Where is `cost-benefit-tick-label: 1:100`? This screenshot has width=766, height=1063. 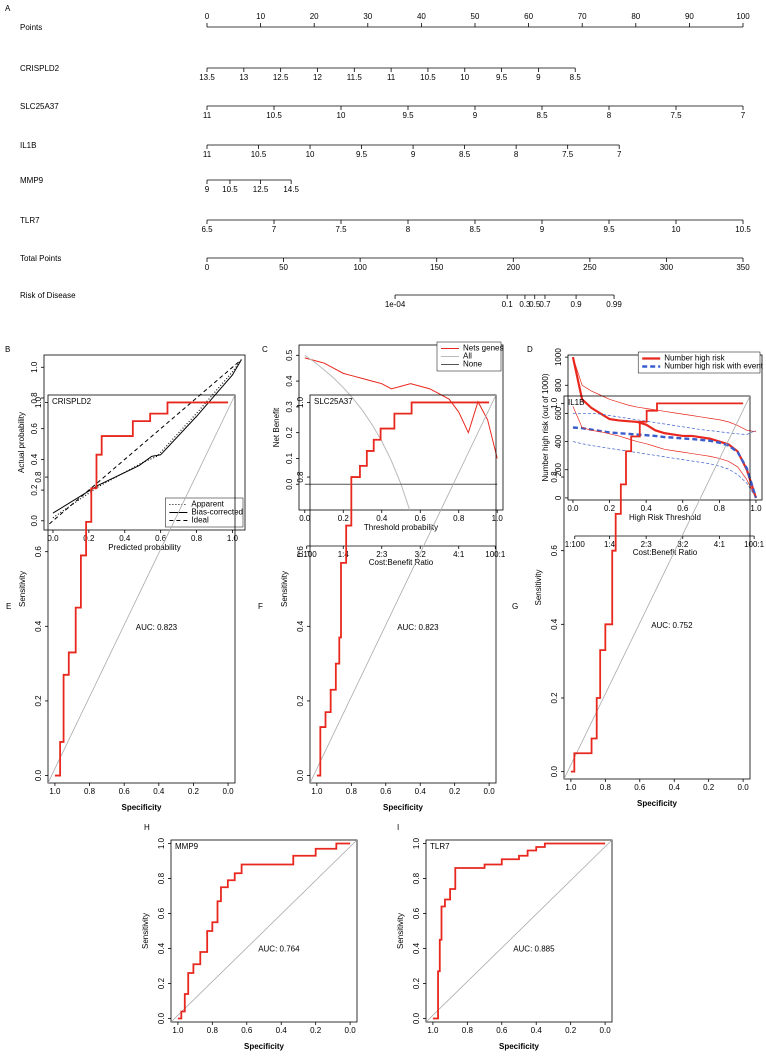 cost-benefit-tick-label: 1:100 is located at coordinates (307, 554).